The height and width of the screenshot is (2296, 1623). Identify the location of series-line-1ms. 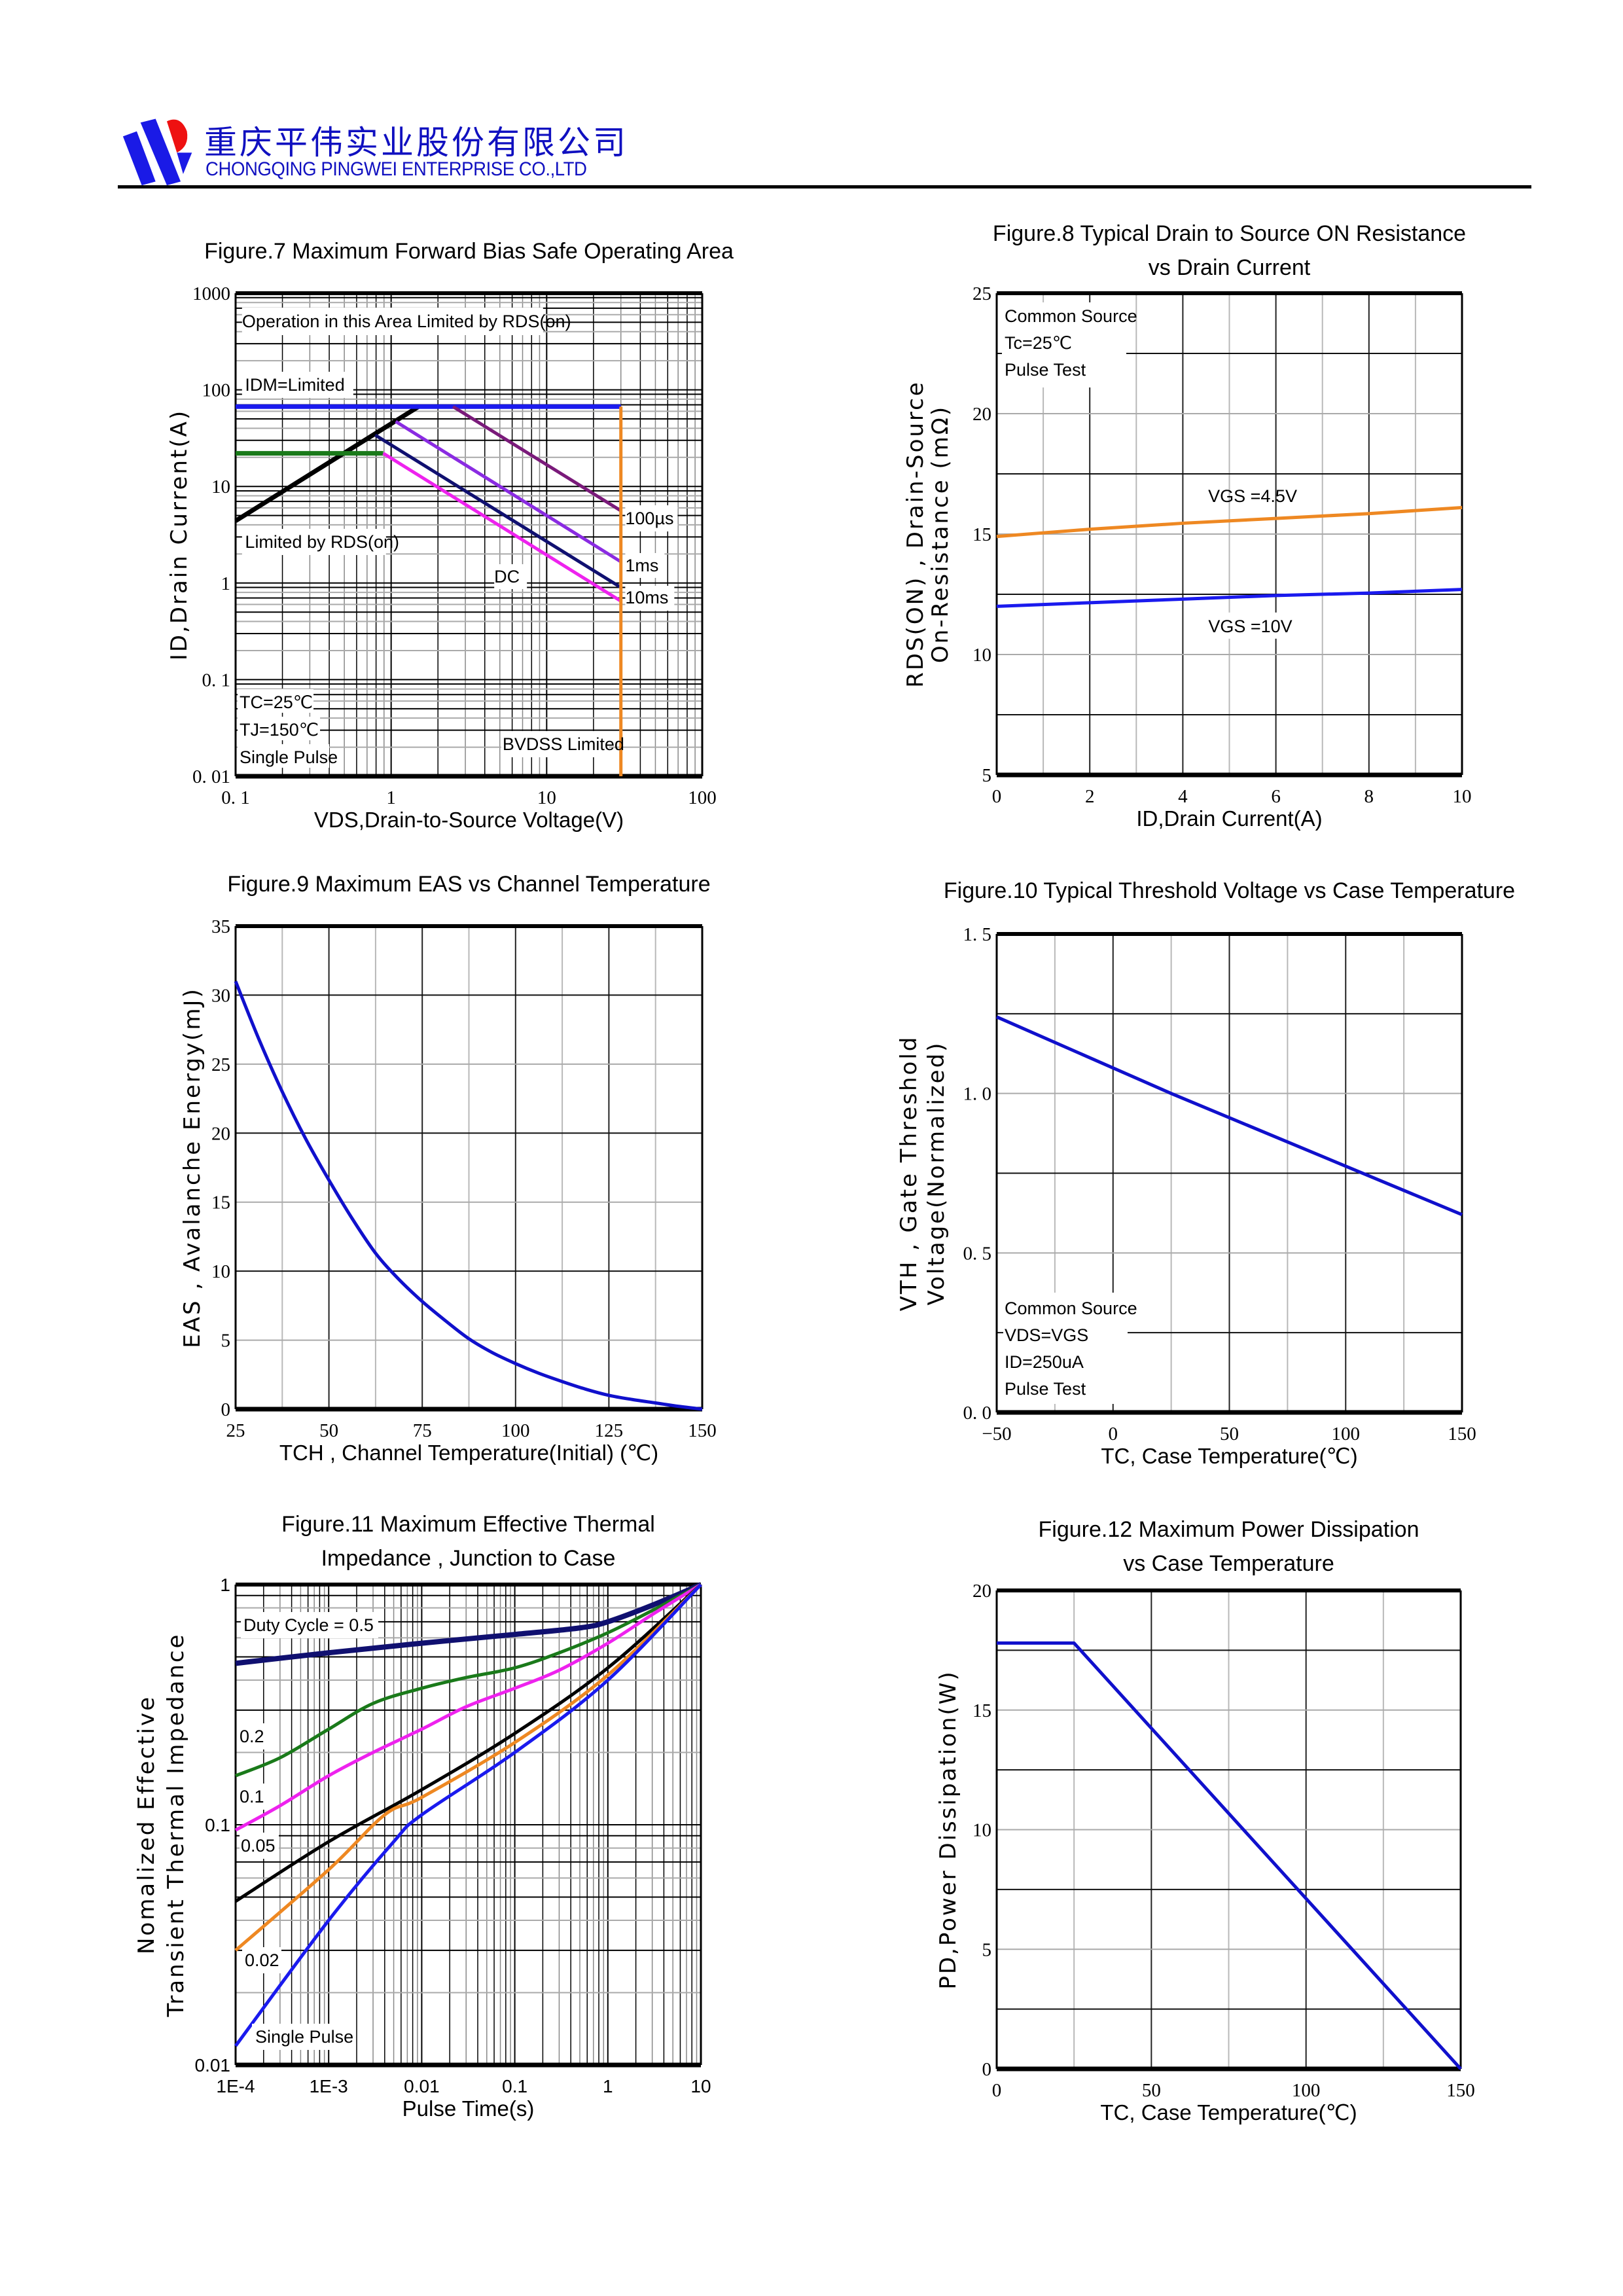
(508, 492).